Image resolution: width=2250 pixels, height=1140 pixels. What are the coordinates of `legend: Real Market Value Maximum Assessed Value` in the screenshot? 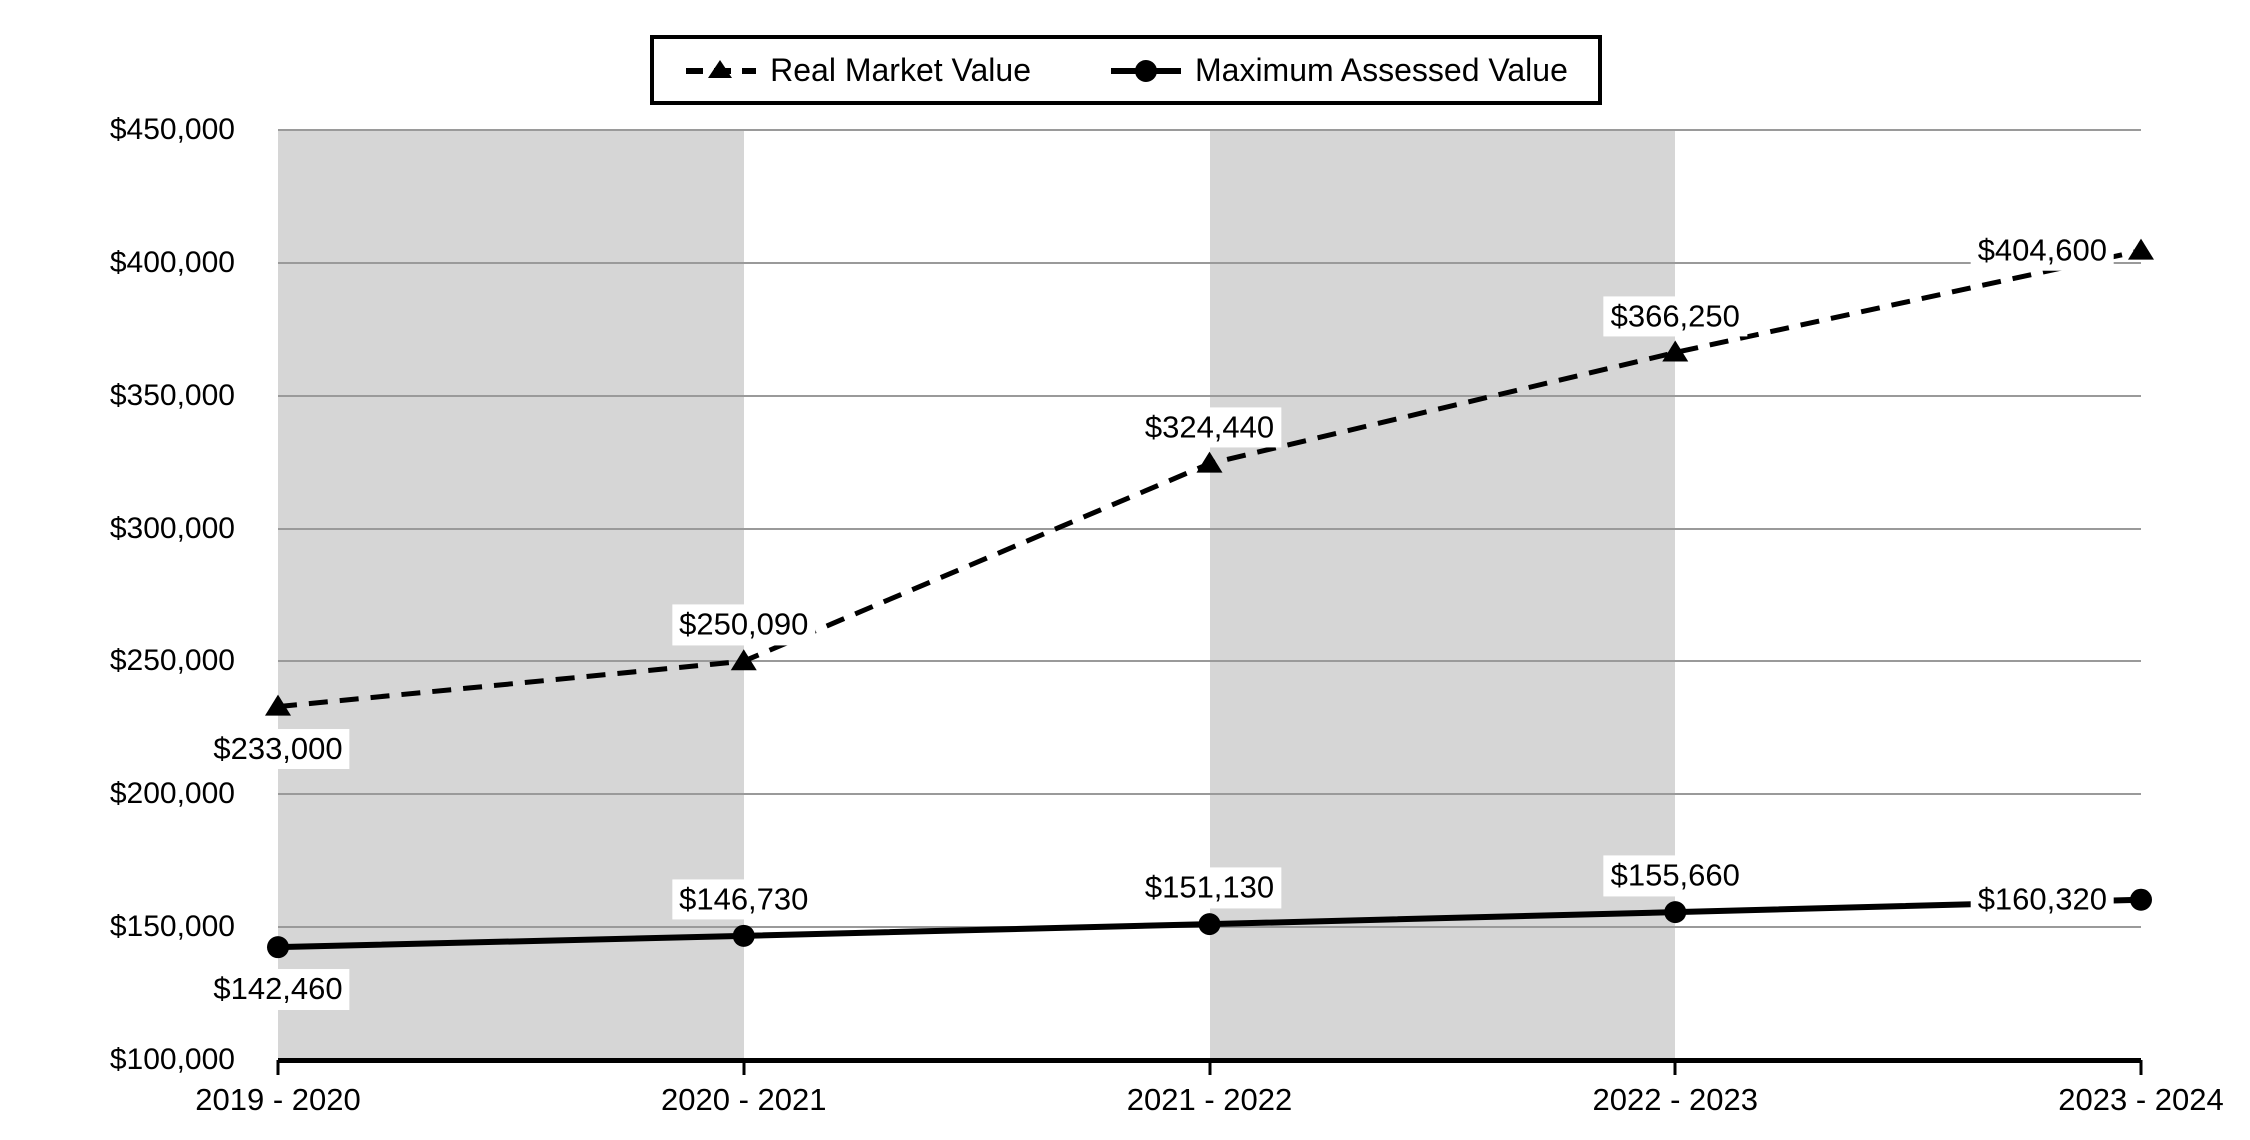 It's located at (1126, 70).